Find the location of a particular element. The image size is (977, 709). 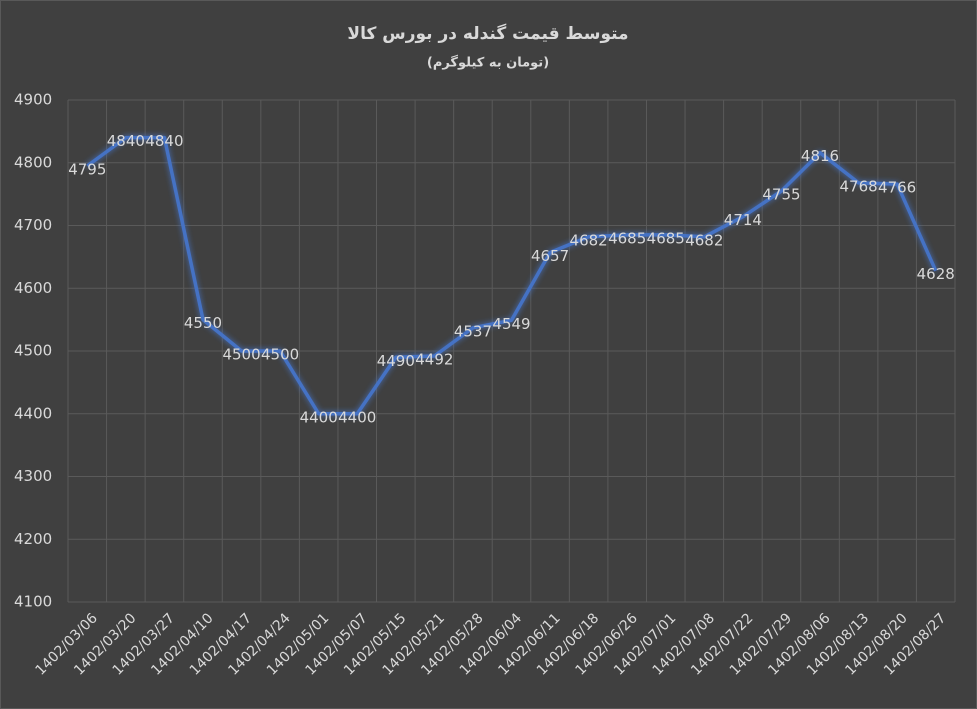

data-label: 4766 is located at coordinates (897, 188).